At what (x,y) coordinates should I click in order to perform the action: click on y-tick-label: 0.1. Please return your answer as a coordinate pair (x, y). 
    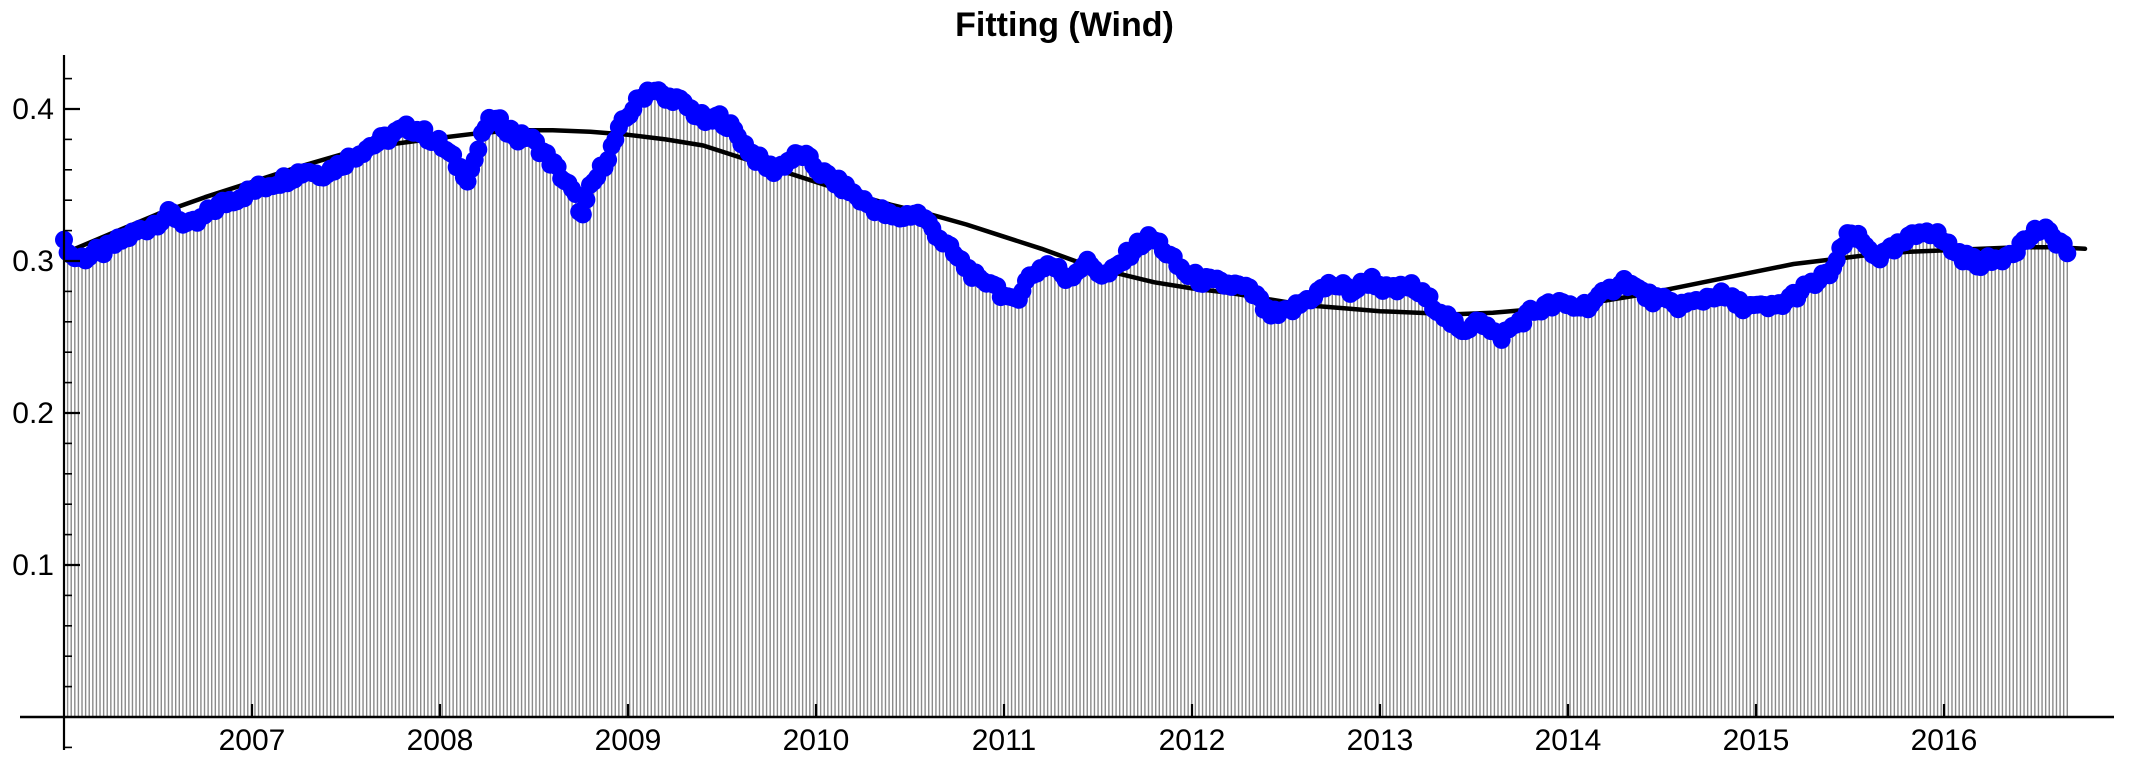
    Looking at the image, I should click on (33, 565).